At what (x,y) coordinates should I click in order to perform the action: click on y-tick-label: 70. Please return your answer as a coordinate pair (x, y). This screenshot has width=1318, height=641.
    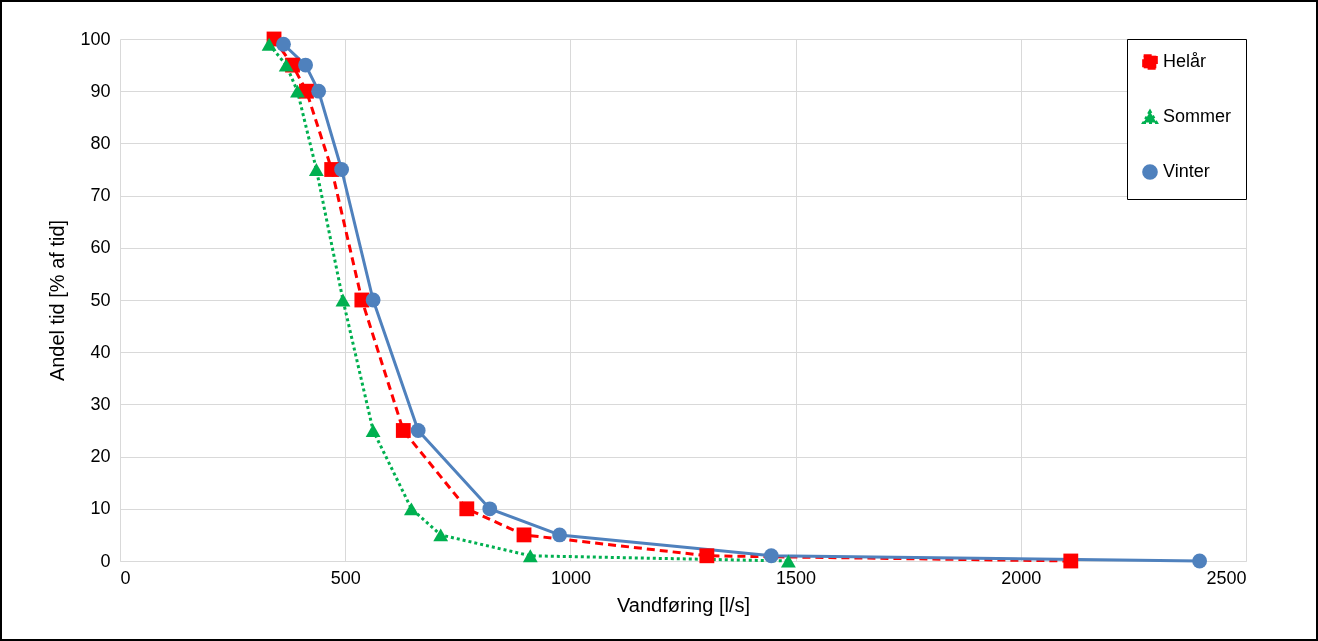
    Looking at the image, I should click on (100, 195).